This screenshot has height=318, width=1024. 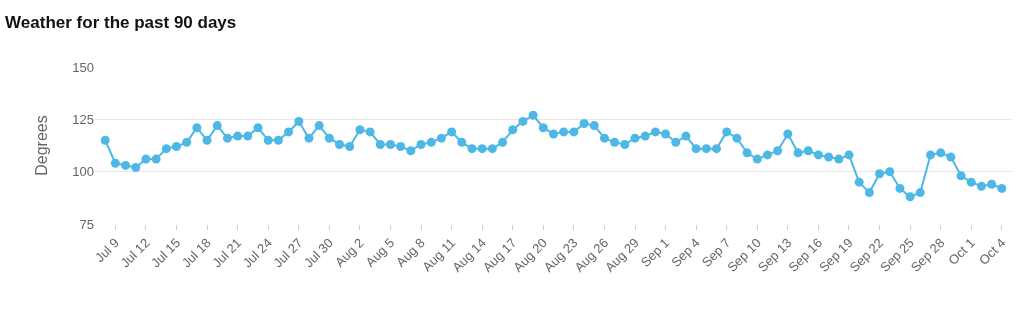 What do you see at coordinates (83, 119) in the screenshot?
I see `y-tick-label: 125` at bounding box center [83, 119].